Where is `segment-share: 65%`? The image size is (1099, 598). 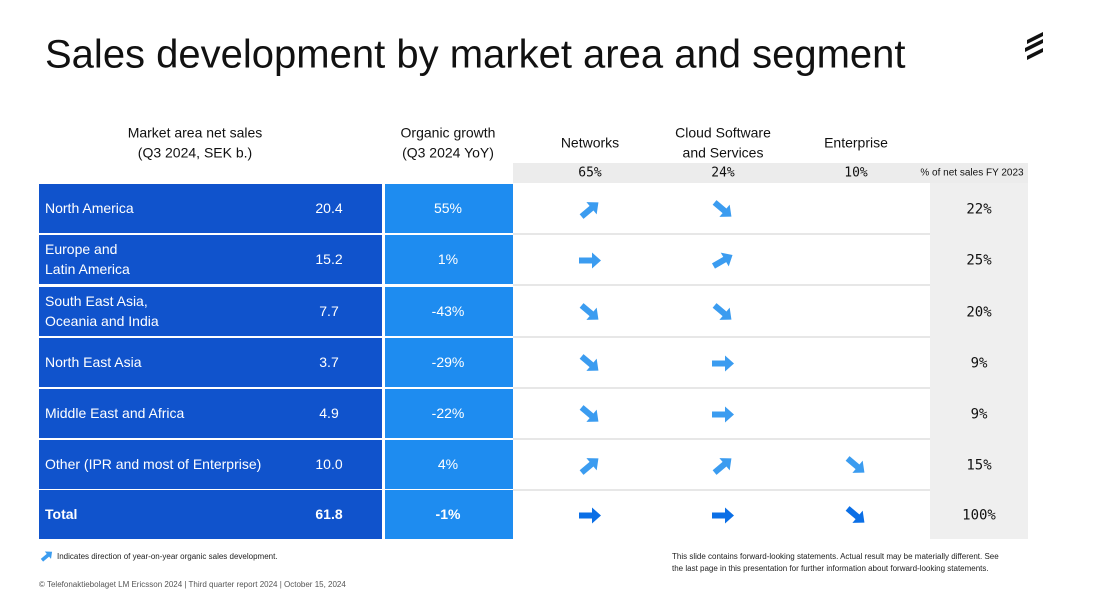 segment-share: 65% is located at coordinates (590, 173).